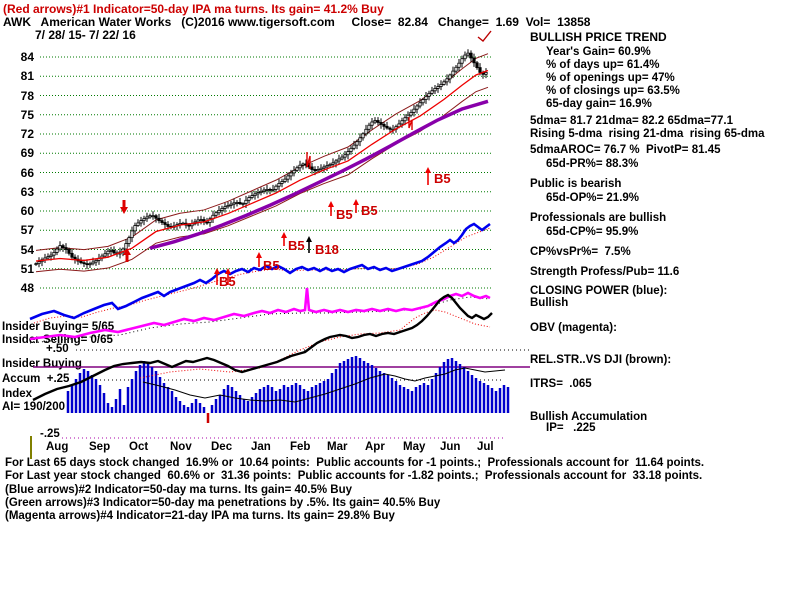  What do you see at coordinates (599, 291) in the screenshot?
I see `stat-line: CLOSING POWER (blue):` at bounding box center [599, 291].